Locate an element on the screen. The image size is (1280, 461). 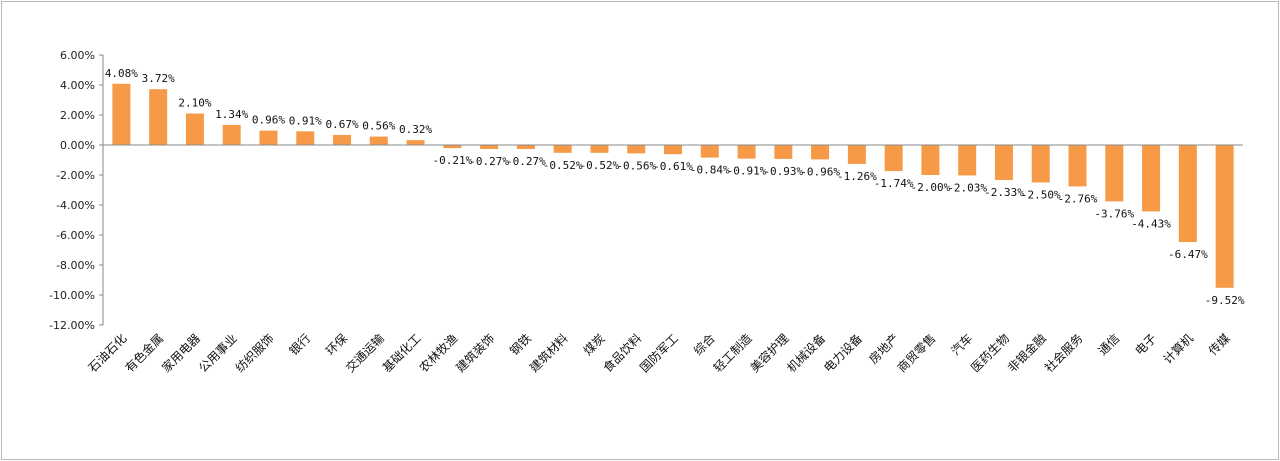
data-label: -0.91% is located at coordinates (747, 171).